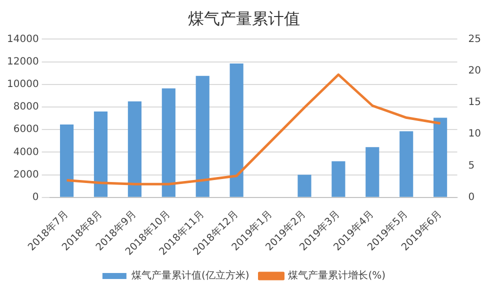 This screenshot has height=291, width=492. Describe the element at coordinates (244, 18) in the screenshot. I see `chart-title: 煤气产量累计值` at that location.